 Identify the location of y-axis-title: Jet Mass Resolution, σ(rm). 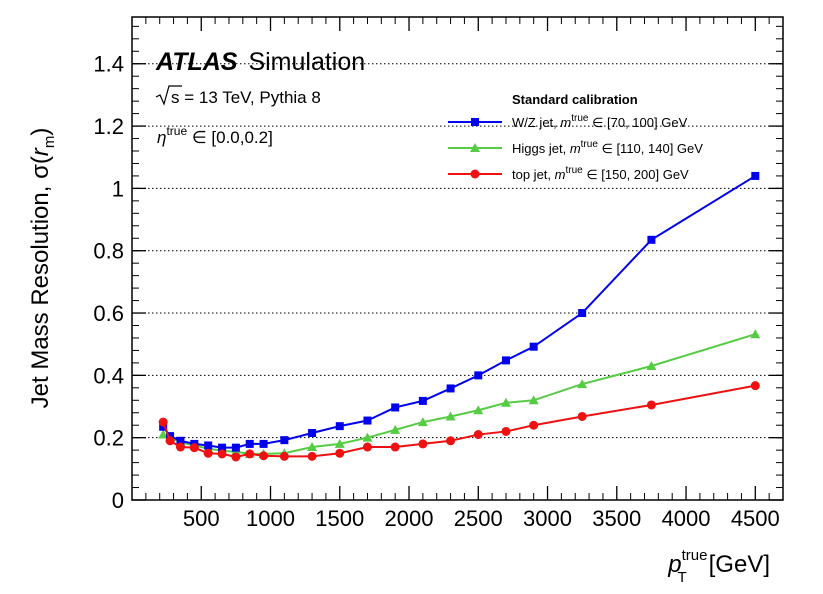
(42, 268).